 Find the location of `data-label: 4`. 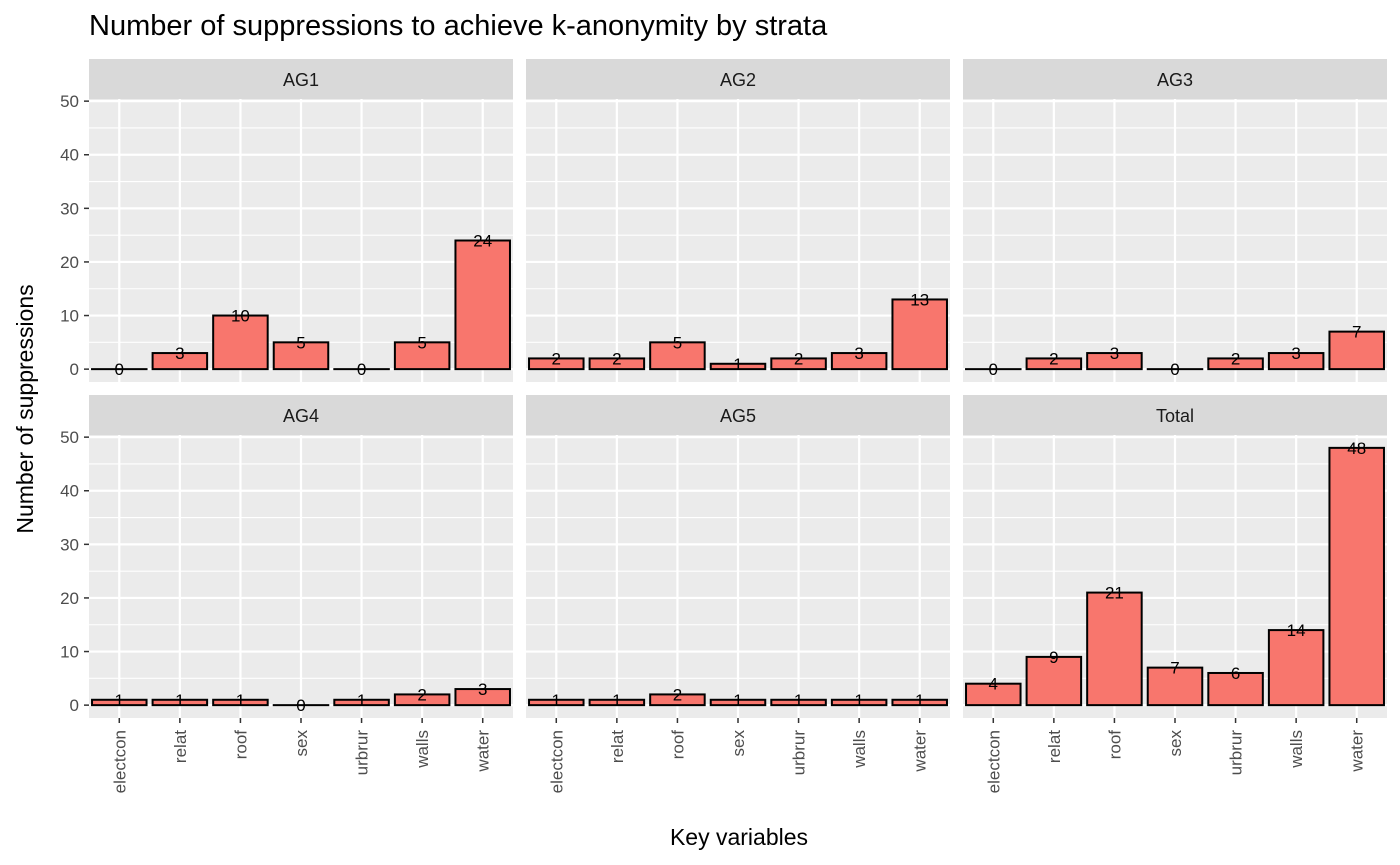

data-label: 4 is located at coordinates (993, 684).